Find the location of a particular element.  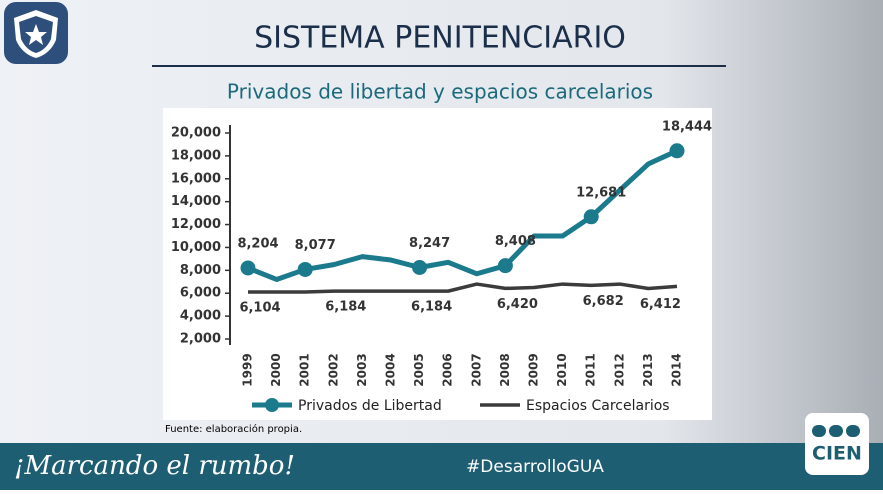

x-tick-label: 2003 is located at coordinates (362, 369).